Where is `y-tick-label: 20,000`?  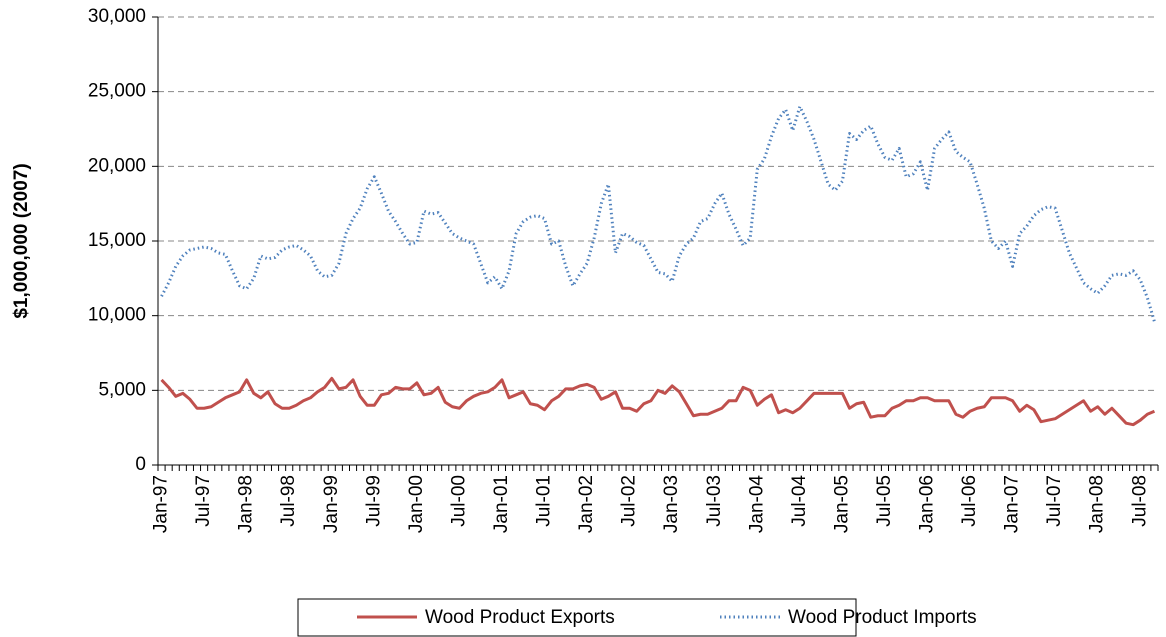 y-tick-label: 20,000 is located at coordinates (117, 165).